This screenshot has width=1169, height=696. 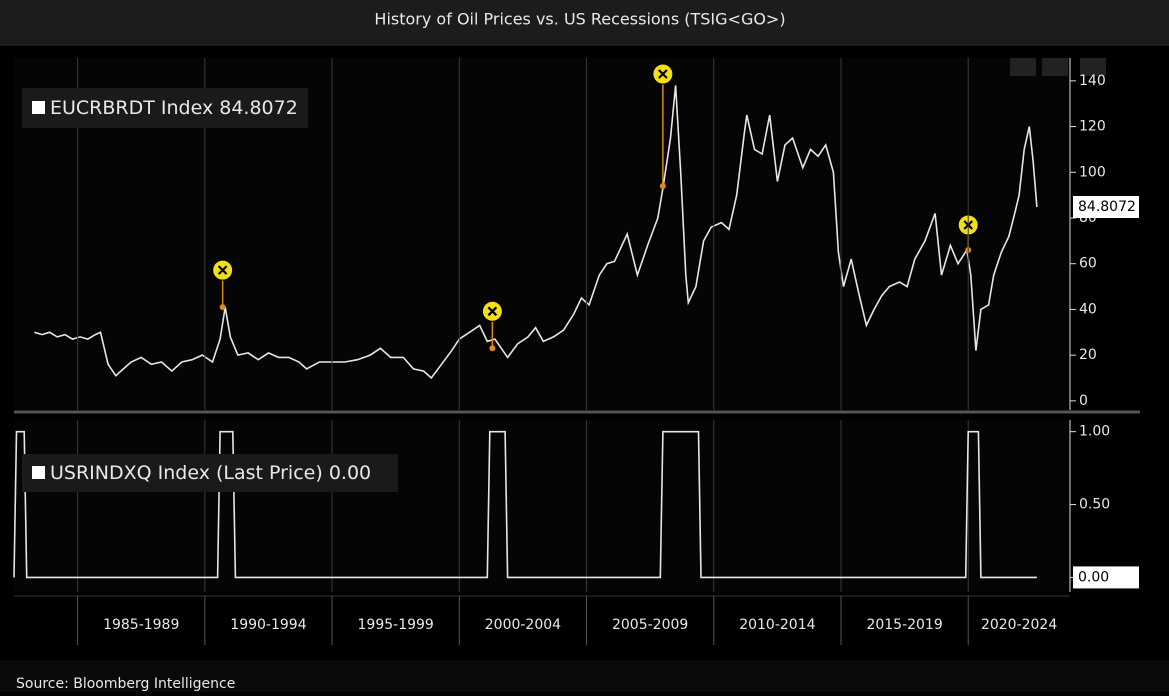 I want to click on toolbar, so click(x=1058, y=67).